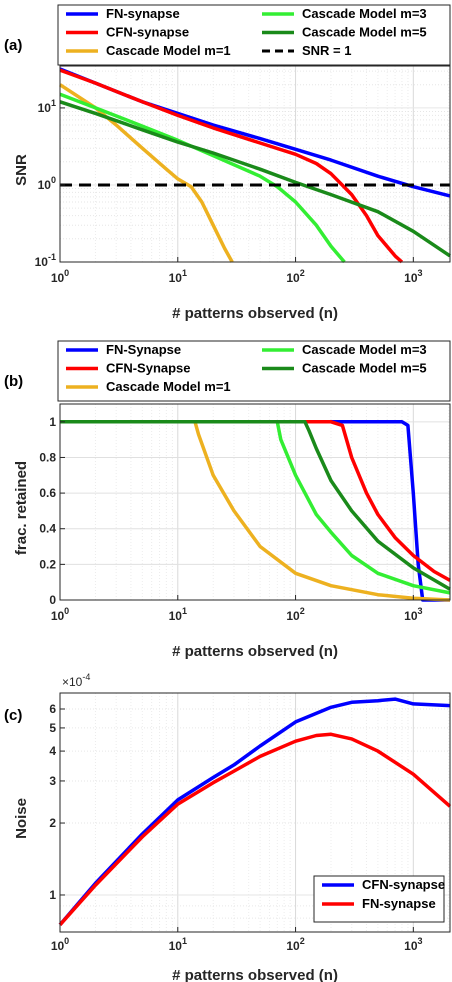  Describe the element at coordinates (52, 709) in the screenshot. I see `y-tick-label: 6` at that location.